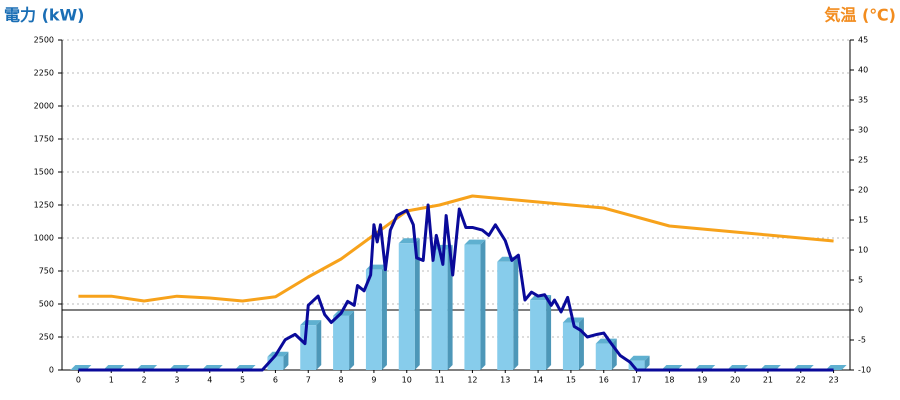 Image resolution: width=900 pixels, height=400 pixels. What do you see at coordinates (46, 337) in the screenshot?
I see `y-tick-label: 250` at bounding box center [46, 337].